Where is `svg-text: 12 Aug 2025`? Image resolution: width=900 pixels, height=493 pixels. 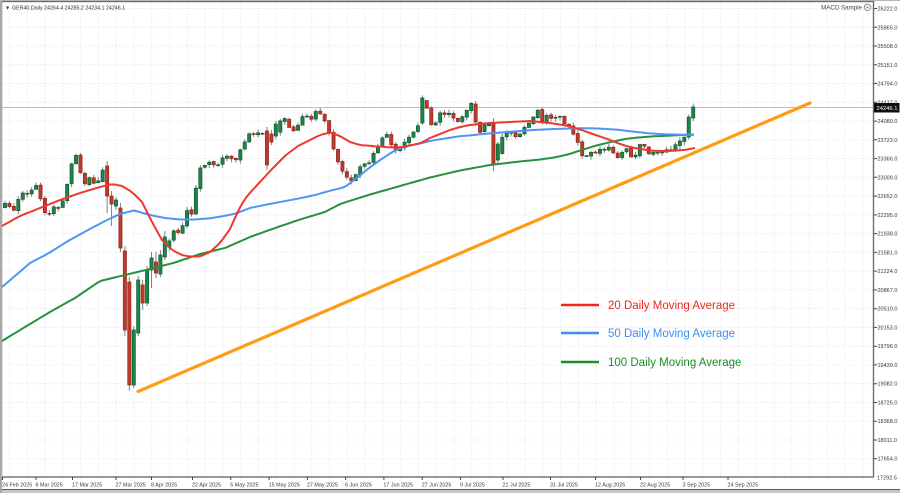 svg-text: 12 Aug 2025 is located at coordinates (610, 486).